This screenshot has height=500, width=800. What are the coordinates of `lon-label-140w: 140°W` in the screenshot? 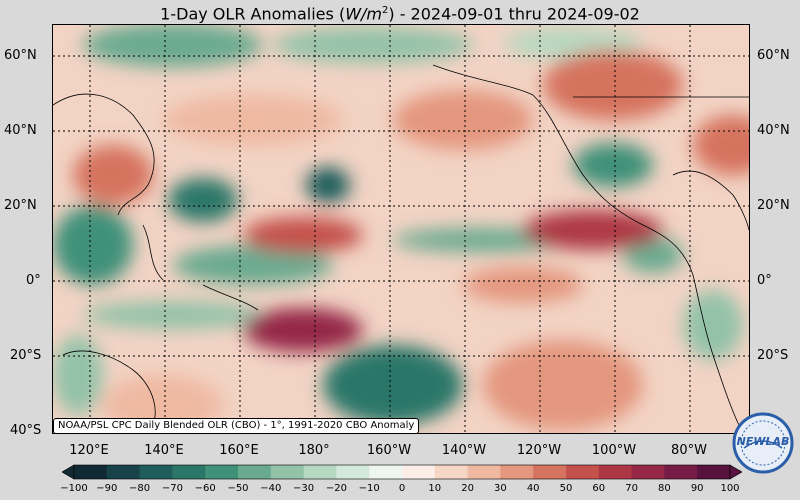 It's located at (464, 450).